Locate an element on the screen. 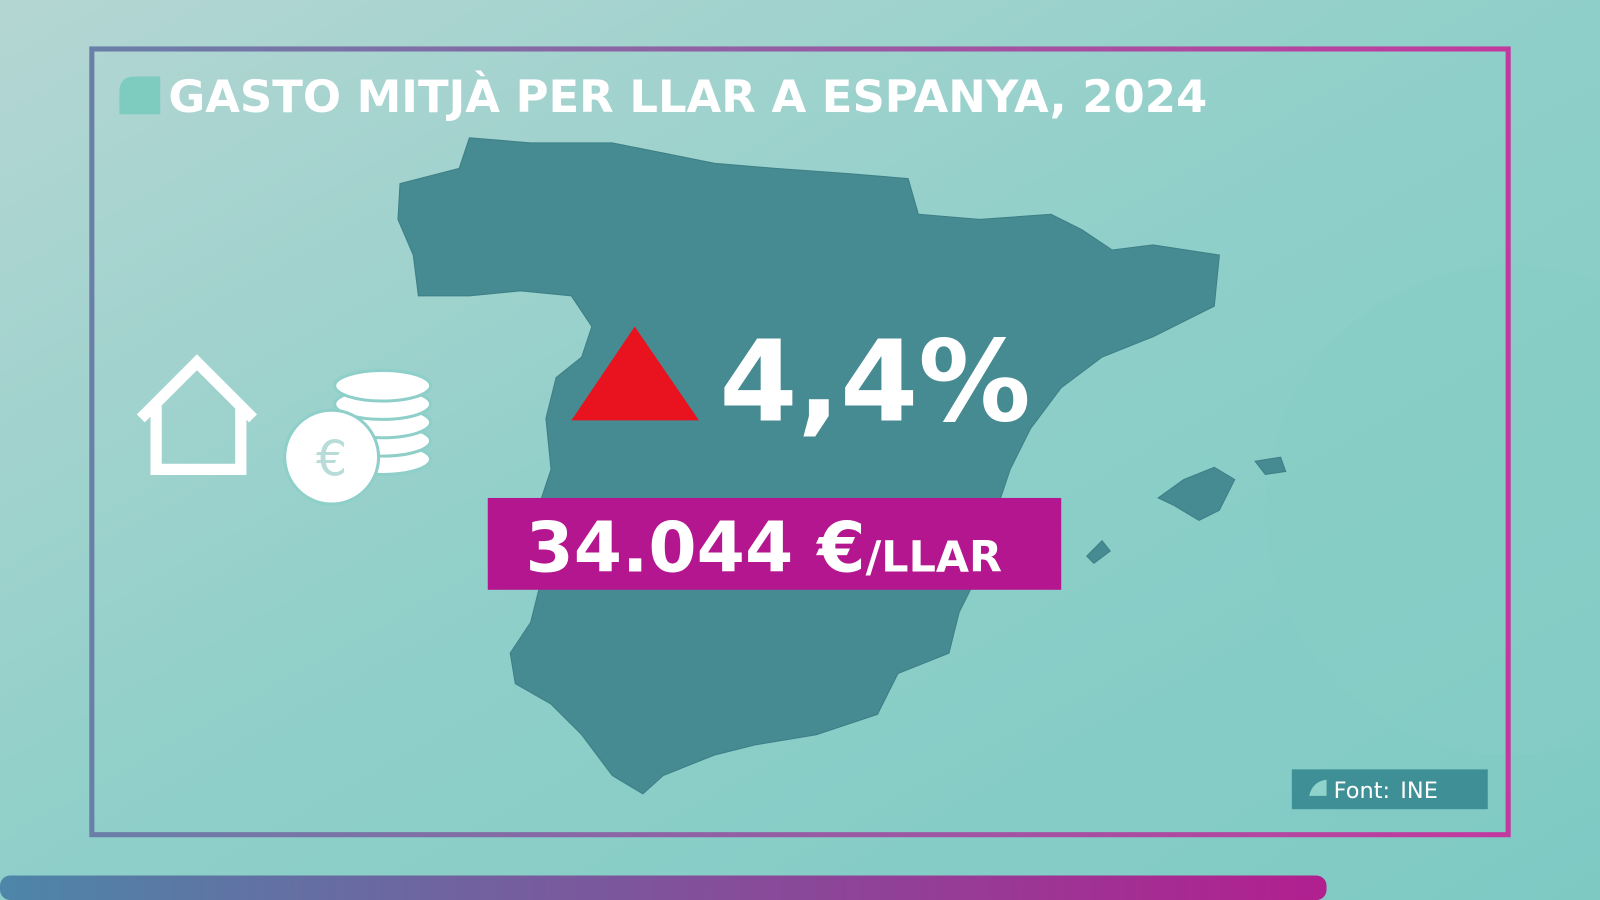 This screenshot has height=900, width=1600. house-icon is located at coordinates (197, 414).